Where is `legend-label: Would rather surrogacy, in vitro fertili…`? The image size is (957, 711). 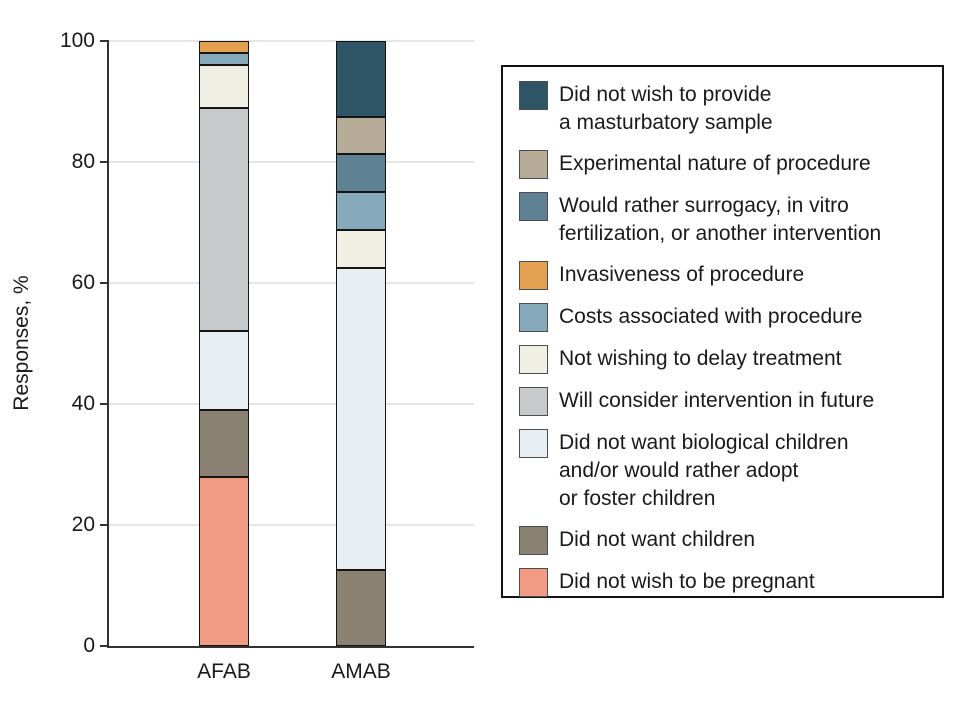 legend-label: Would rather surrogacy, in vitro fertili… is located at coordinates (720, 219).